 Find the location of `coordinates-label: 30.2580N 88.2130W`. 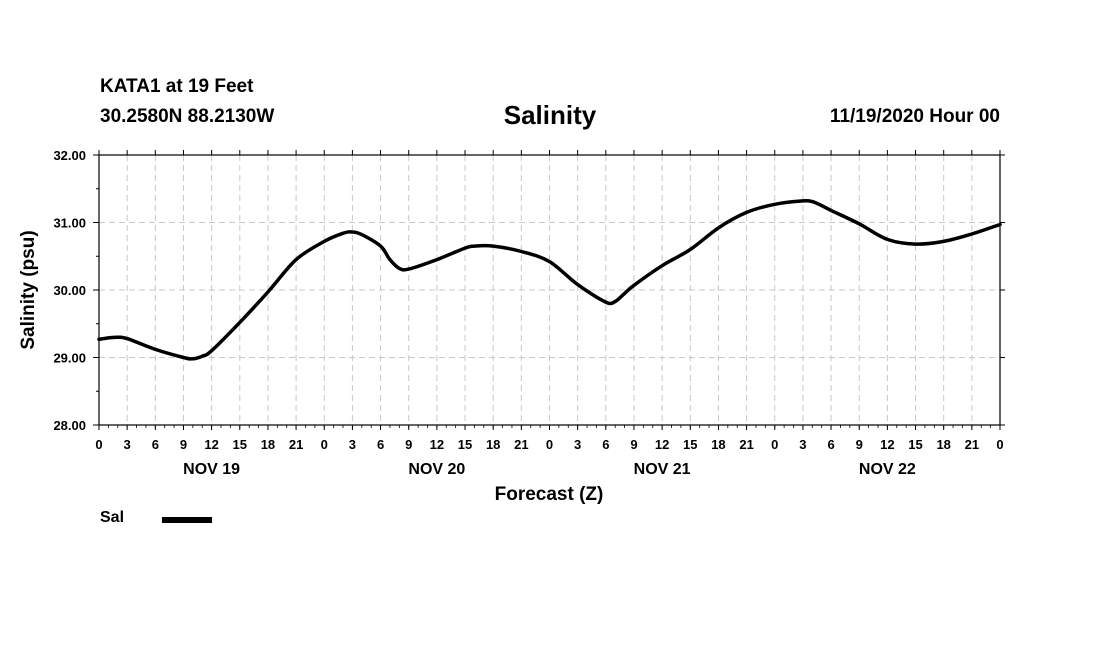

coordinates-label: 30.2580N 88.2130W is located at coordinates (187, 116).